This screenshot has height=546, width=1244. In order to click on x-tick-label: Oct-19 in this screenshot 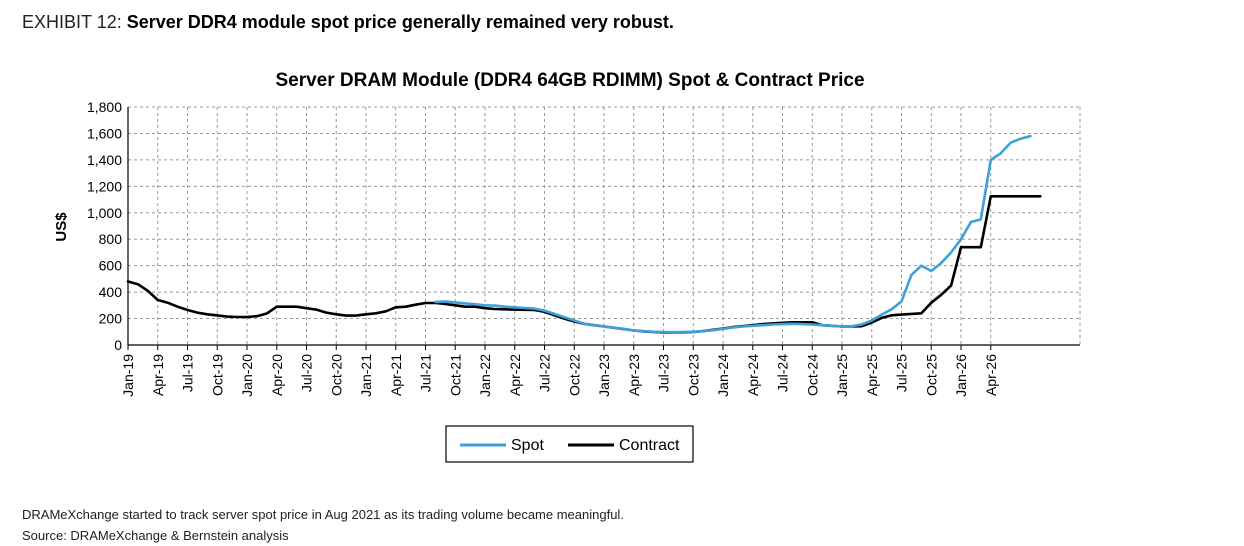, I will do `click(217, 375)`.